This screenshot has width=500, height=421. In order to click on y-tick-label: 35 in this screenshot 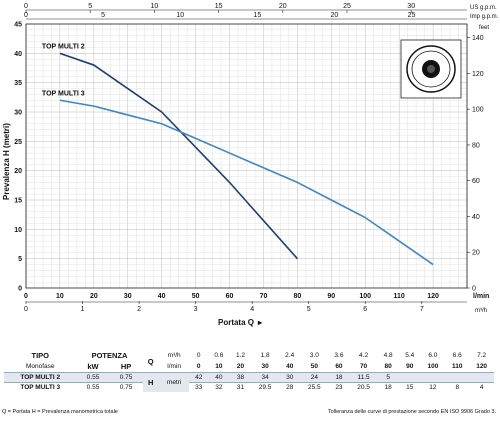, I will do `click(18, 83)`.